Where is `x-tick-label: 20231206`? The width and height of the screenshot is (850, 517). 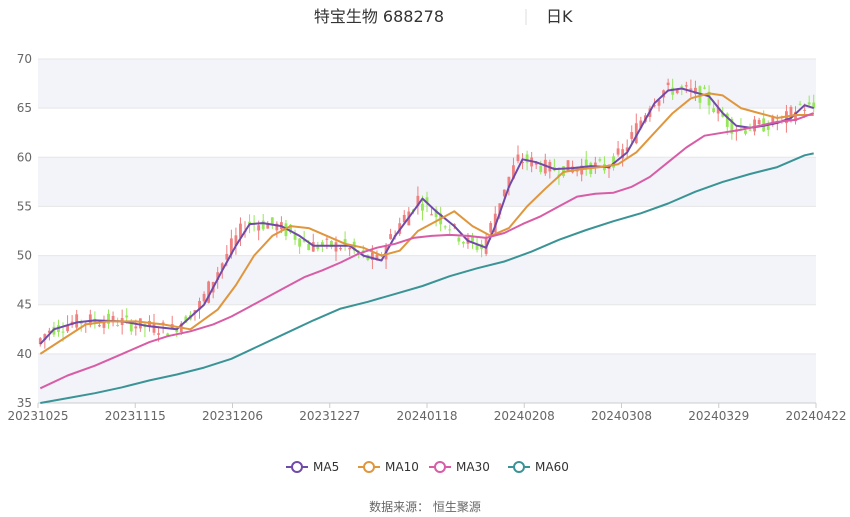 x-tick-label: 20231206 is located at coordinates (232, 416).